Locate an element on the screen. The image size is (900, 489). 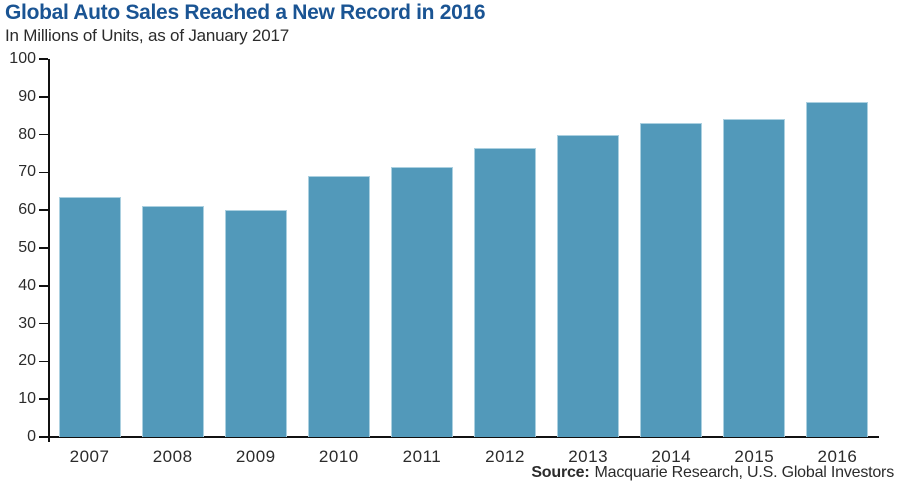
y-tick-label: 30 is located at coordinates (27, 323).